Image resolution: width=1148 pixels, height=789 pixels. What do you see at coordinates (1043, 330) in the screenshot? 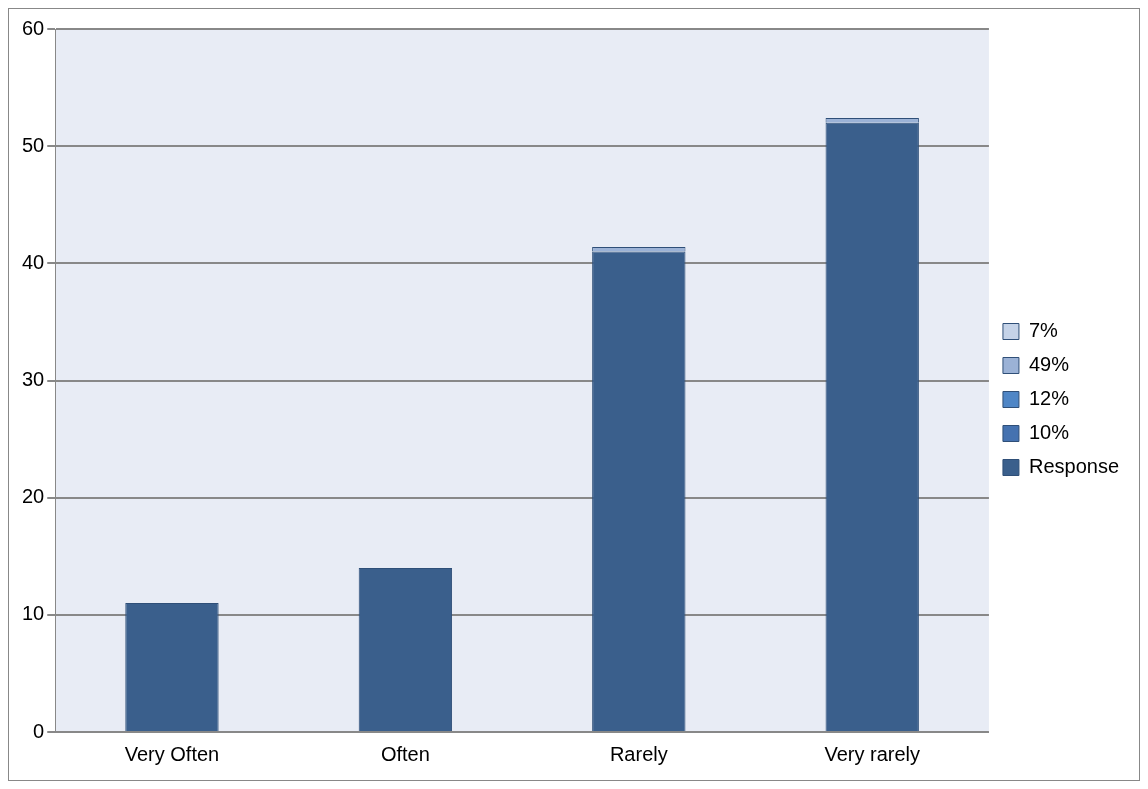
I see `legend-label: 7%` at bounding box center [1043, 330].